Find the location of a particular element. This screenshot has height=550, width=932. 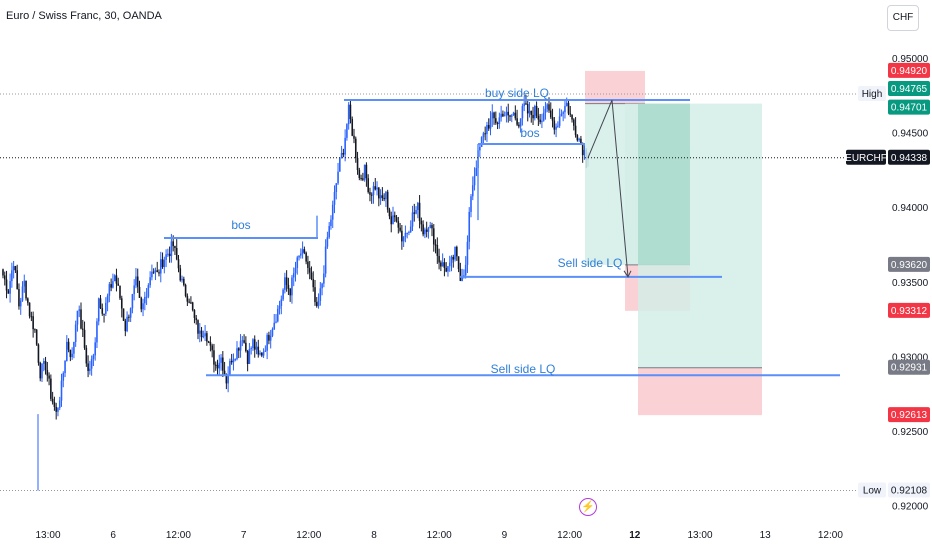

y-tick-label: 0.92000 is located at coordinates (910, 507).